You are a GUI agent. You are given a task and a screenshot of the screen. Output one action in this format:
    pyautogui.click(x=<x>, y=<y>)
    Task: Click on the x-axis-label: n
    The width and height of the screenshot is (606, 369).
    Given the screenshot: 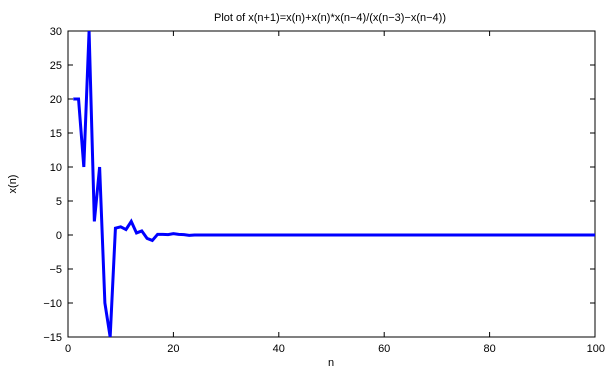 What is the action you would take?
    pyautogui.click(x=331, y=363)
    